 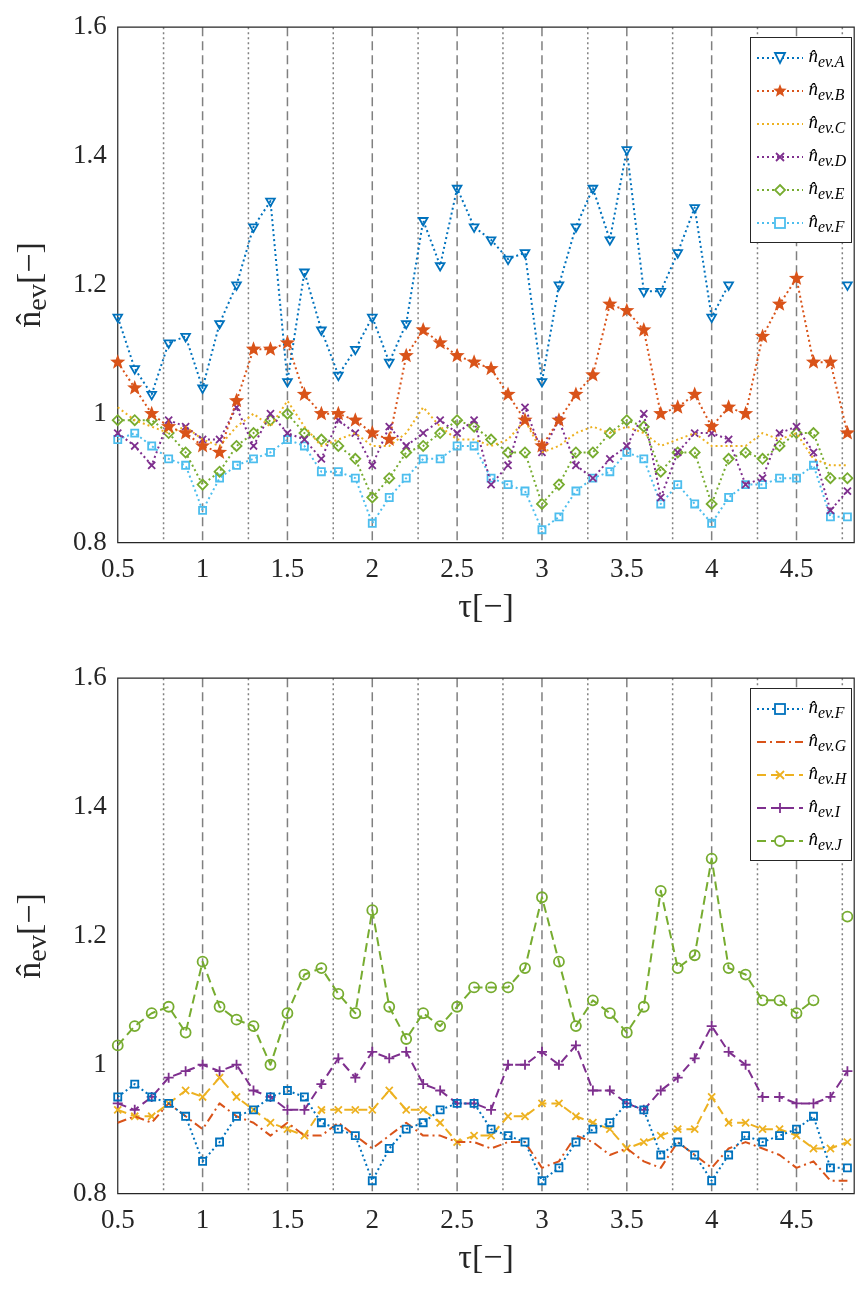 What do you see at coordinates (826, 57) in the screenshot?
I see `legend-label: n̂$_{ev.A}$` at bounding box center [826, 57].